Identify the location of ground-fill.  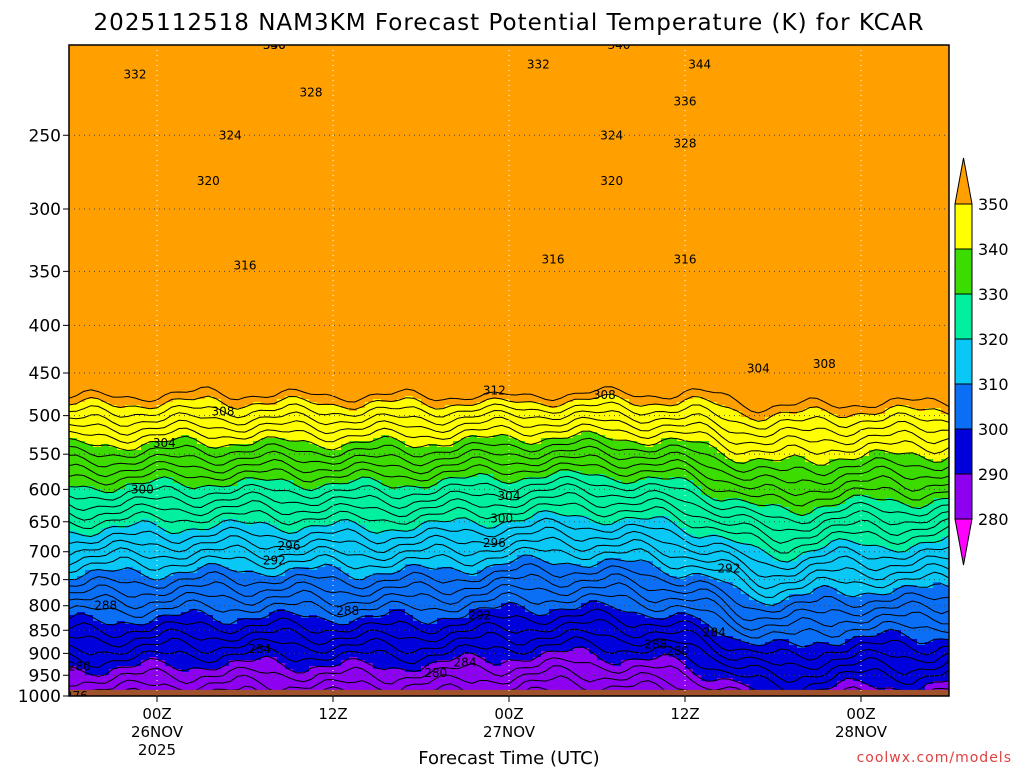
(509, 692).